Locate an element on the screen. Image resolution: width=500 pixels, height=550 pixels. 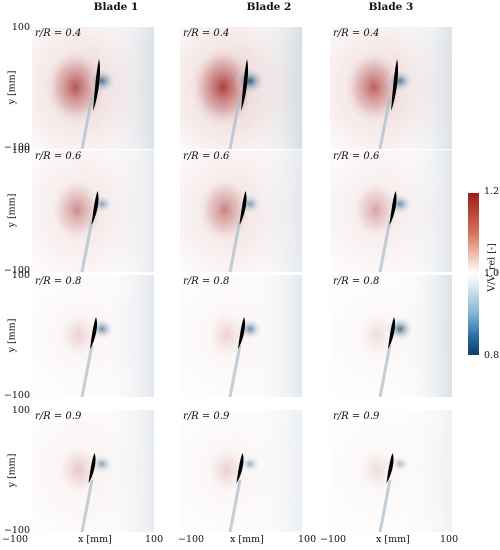
x-tick-min-3: −100 is located at coordinates (333, 539).